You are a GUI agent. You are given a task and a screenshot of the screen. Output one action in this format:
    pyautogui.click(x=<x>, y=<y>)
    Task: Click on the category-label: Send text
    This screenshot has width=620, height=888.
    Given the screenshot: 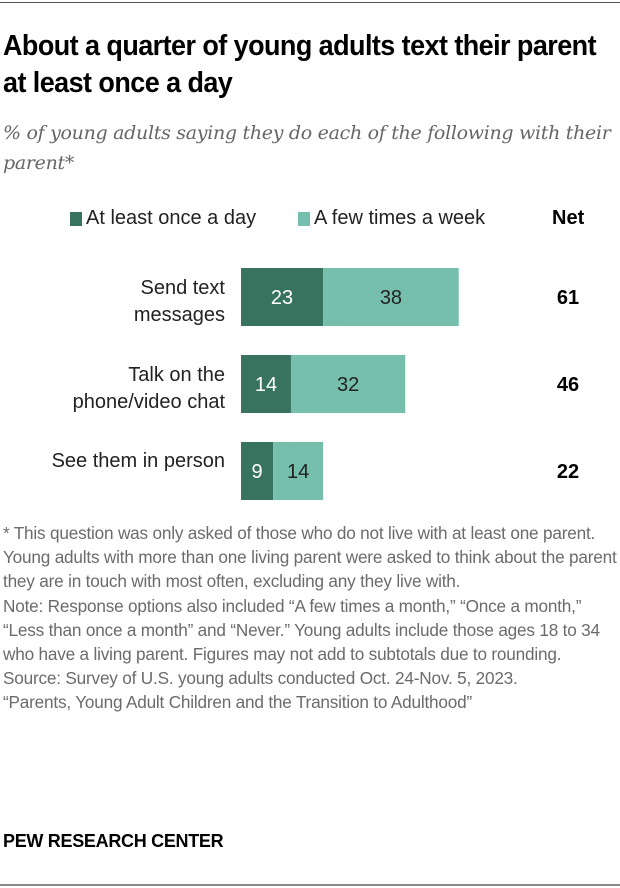 What is the action you would take?
    pyautogui.click(x=182, y=288)
    